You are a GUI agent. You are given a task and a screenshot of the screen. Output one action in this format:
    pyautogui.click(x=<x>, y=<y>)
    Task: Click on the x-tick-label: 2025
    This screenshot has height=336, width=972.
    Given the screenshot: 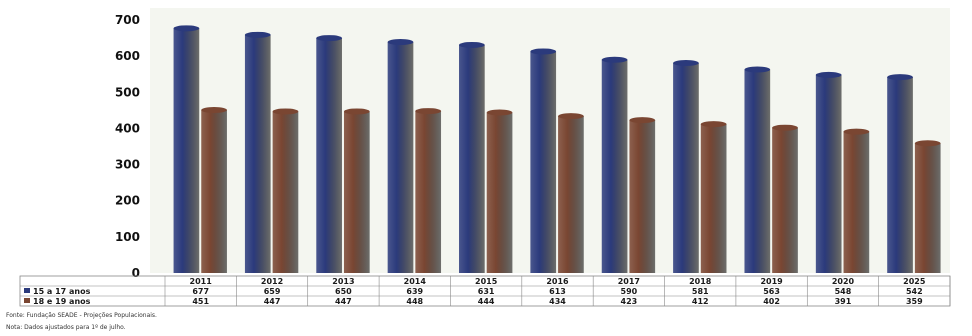 What is the action you would take?
    pyautogui.click(x=914, y=281)
    